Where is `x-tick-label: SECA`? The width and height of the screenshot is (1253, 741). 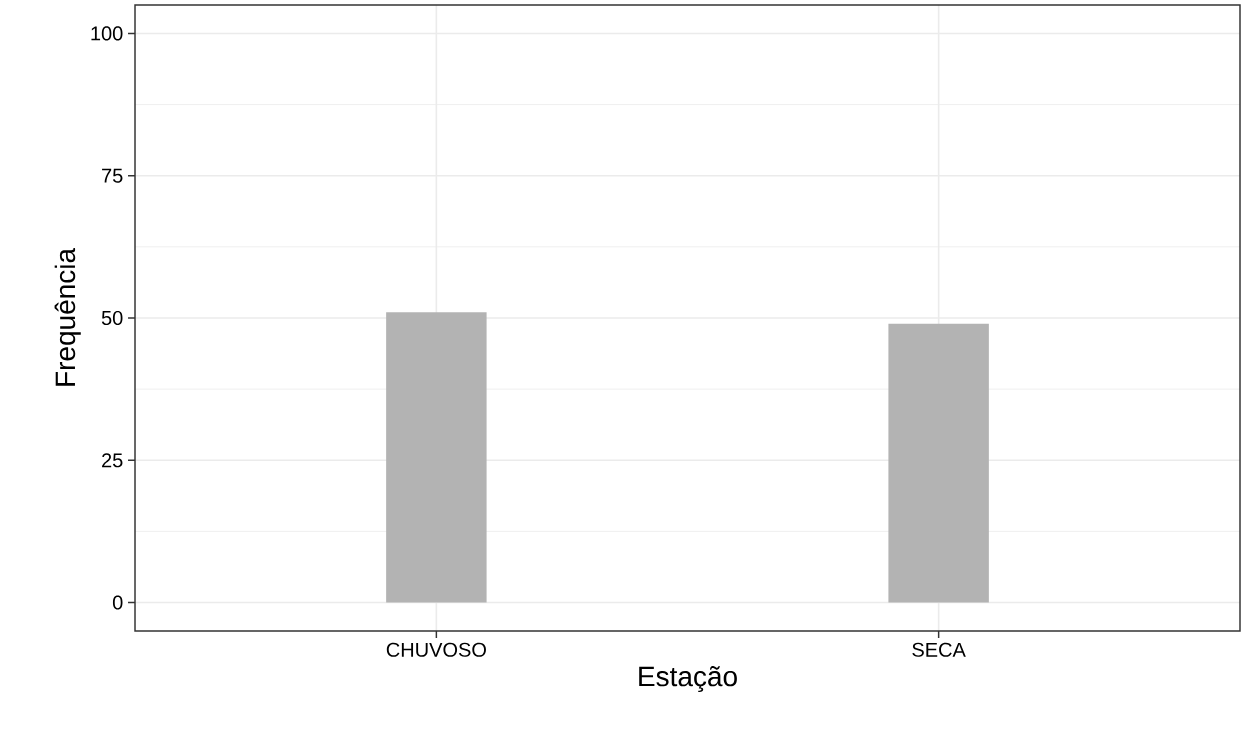 x-tick-label: SECA is located at coordinates (939, 649).